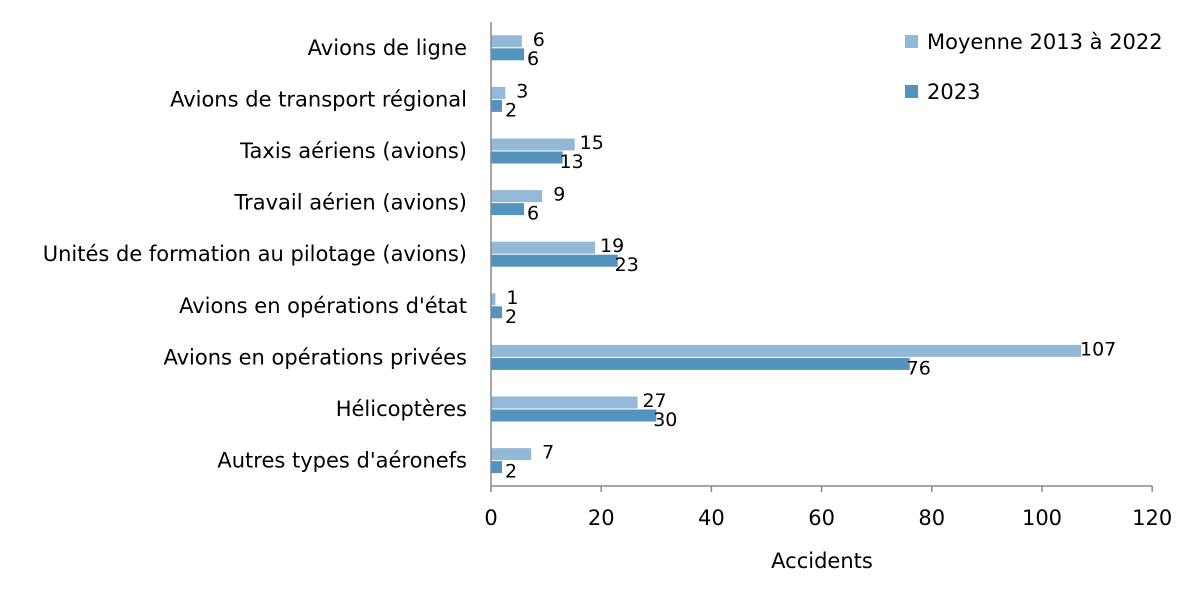 This screenshot has height=607, width=1200. What do you see at coordinates (559, 195) in the screenshot?
I see `data-label-average: 9` at bounding box center [559, 195].